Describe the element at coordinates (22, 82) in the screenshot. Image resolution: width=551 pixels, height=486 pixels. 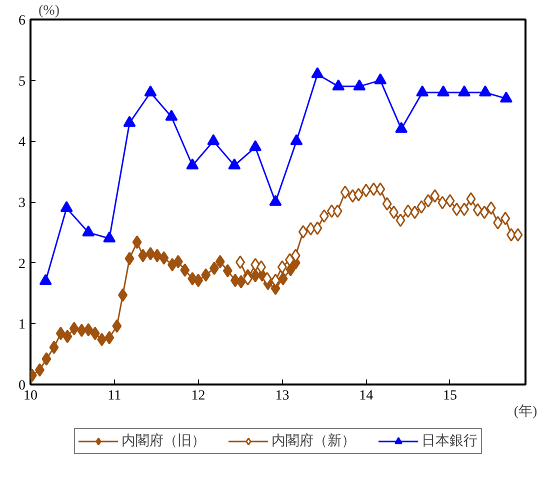
I see `y-tick-label: 5` at that location.